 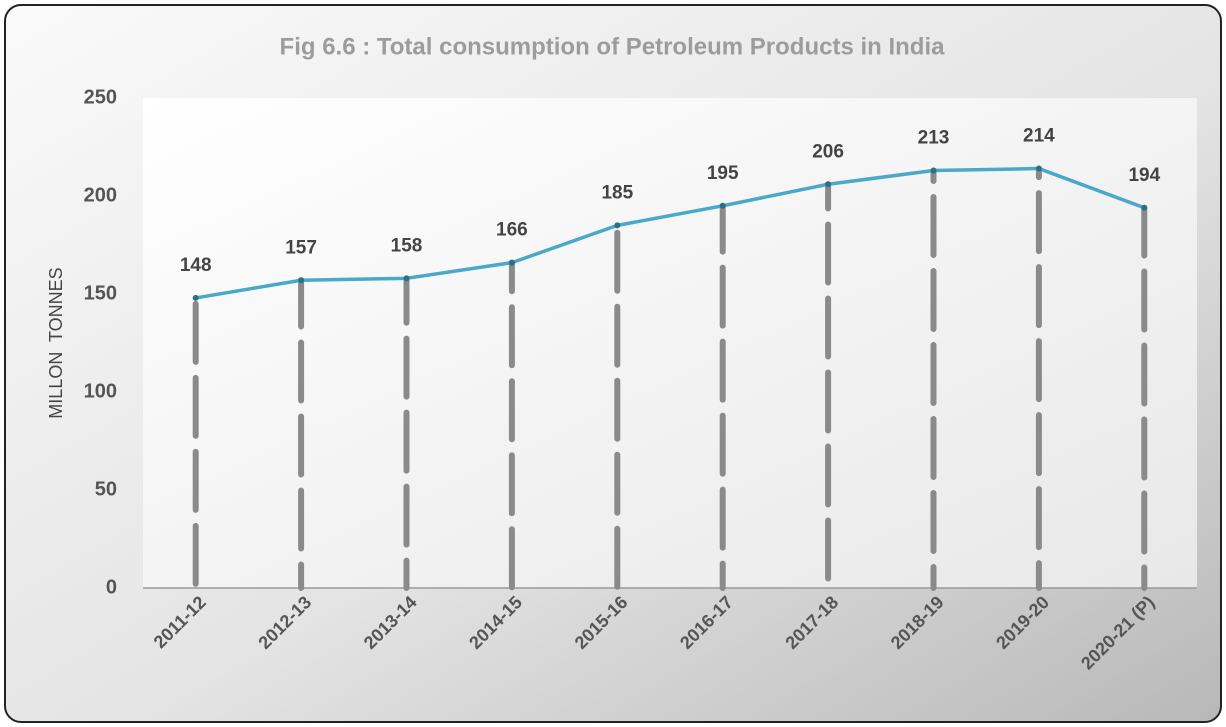 What do you see at coordinates (111, 587) in the screenshot?
I see `y-tick-label: 0` at bounding box center [111, 587].